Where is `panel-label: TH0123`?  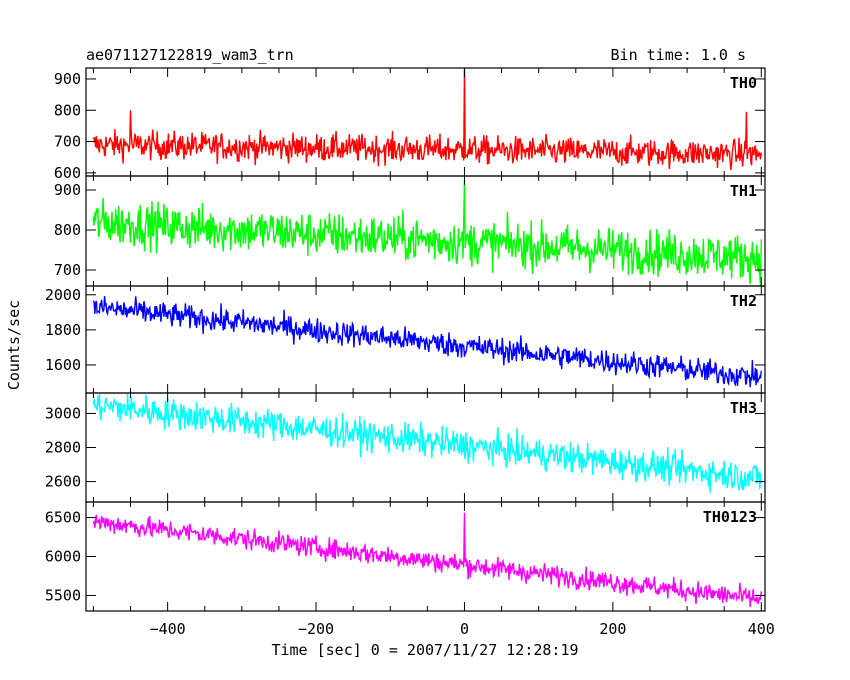
panel-label: TH0123 is located at coordinates (730, 517).